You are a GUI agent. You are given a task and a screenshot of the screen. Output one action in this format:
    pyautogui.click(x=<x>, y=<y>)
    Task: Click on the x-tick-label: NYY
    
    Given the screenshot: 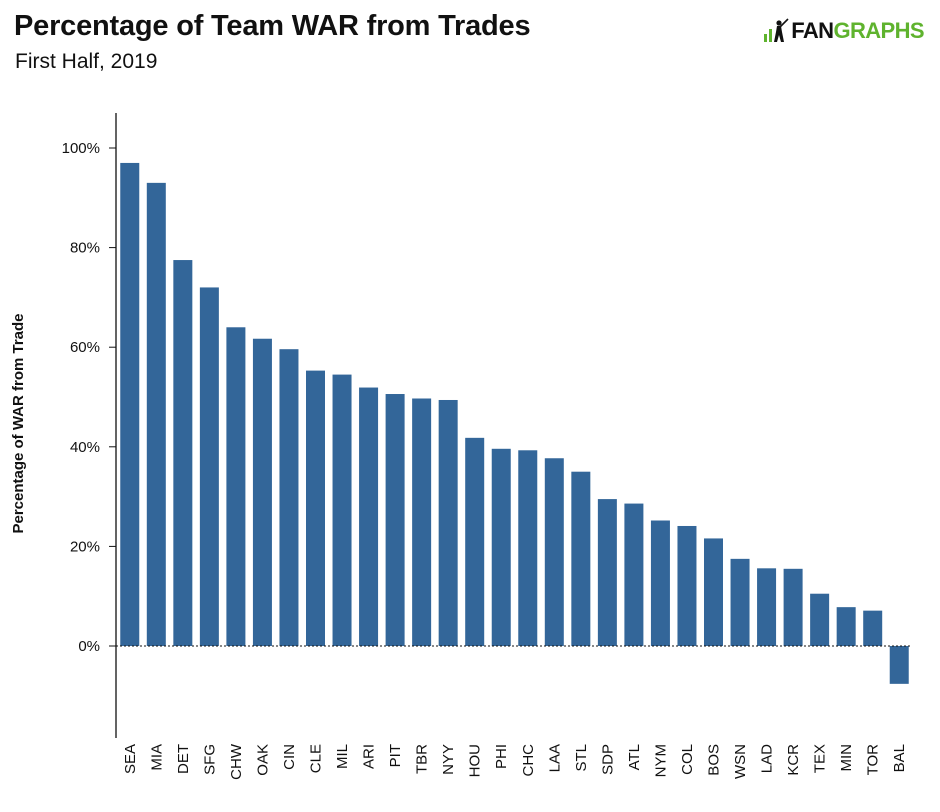 What is the action you would take?
    pyautogui.click(x=448, y=759)
    